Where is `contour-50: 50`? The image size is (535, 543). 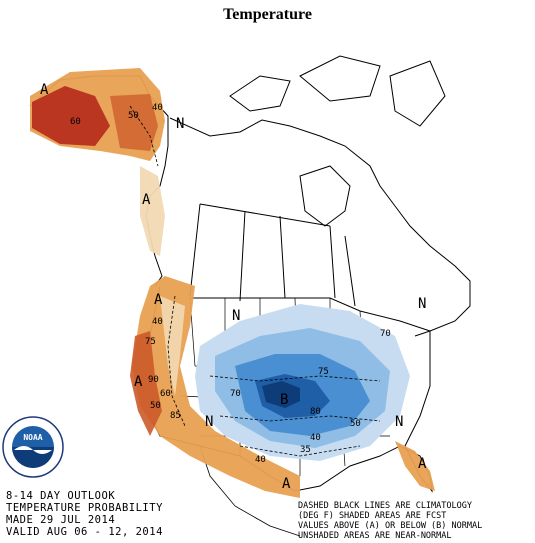 contour-50: 50 is located at coordinates (133, 116).